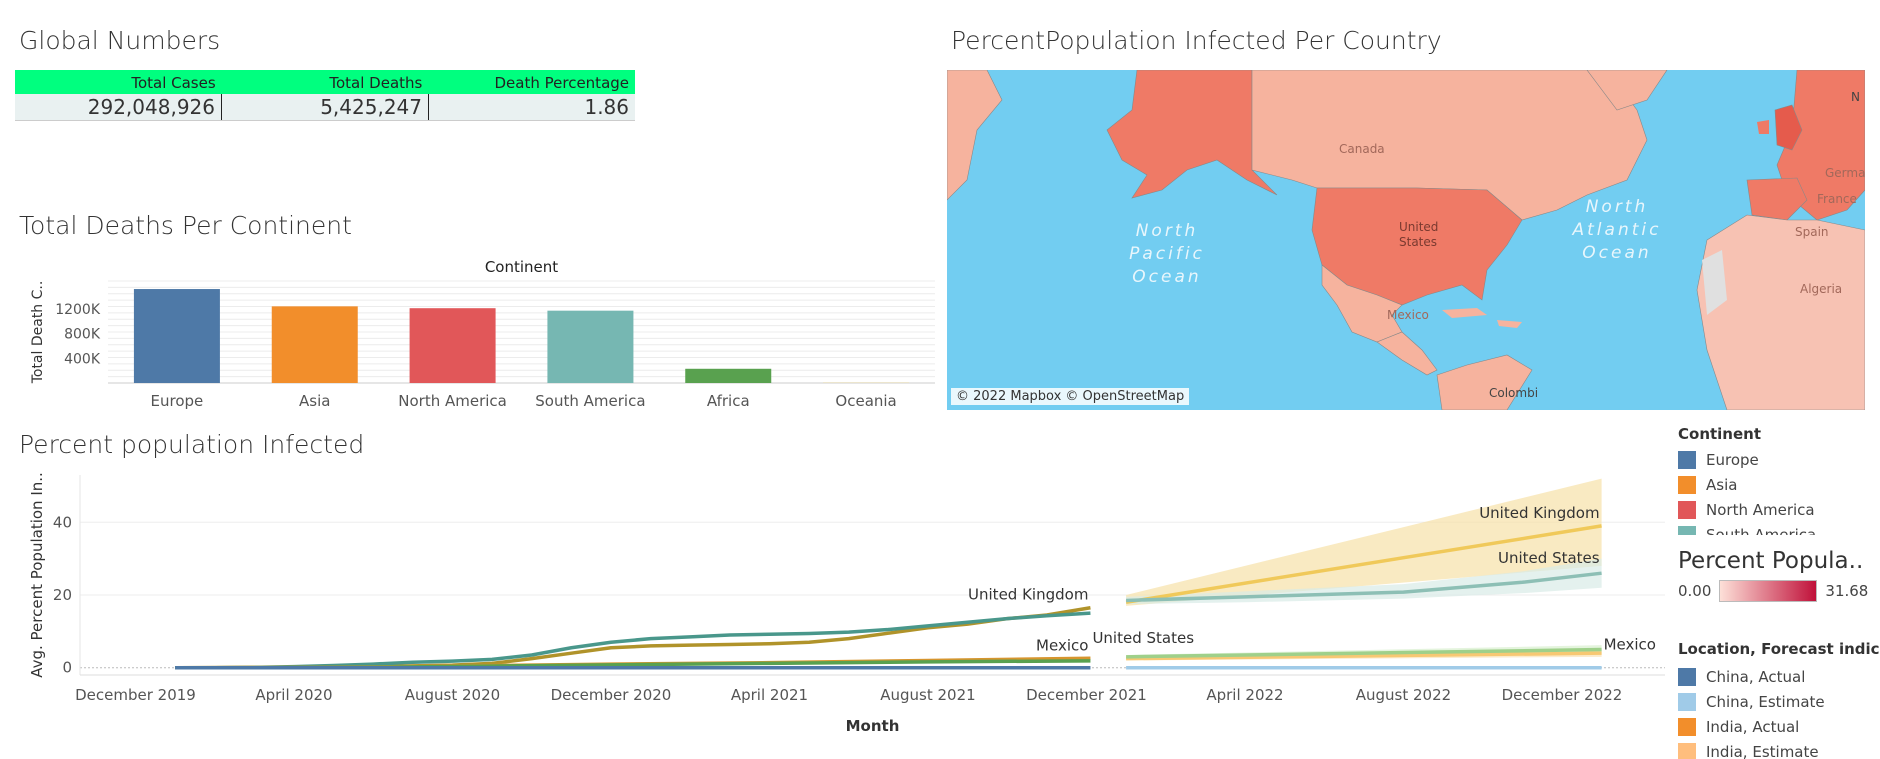 Image resolution: width=1880 pixels, height=759 pixels. I want to click on legend-label: North America, so click(1760, 509).